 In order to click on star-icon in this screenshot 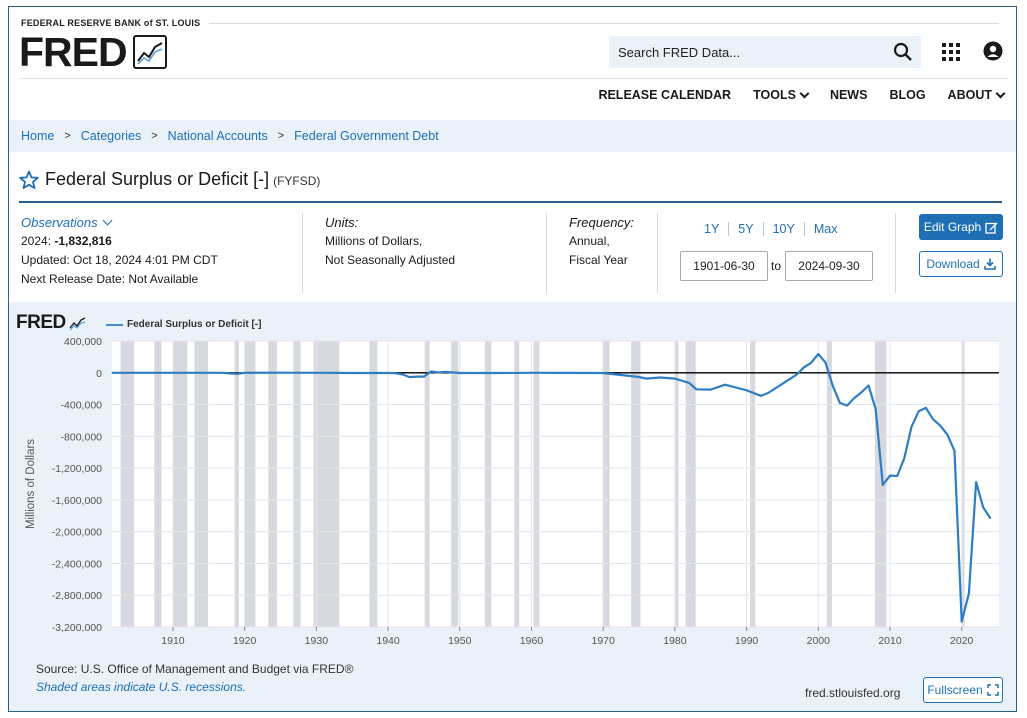, I will do `click(29, 180)`.